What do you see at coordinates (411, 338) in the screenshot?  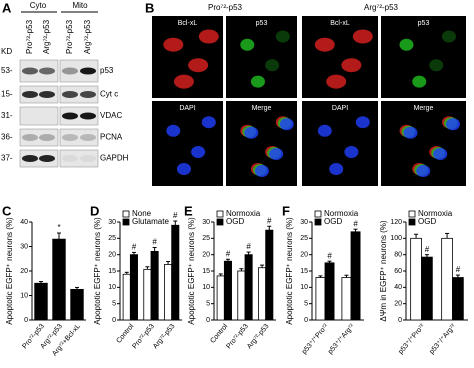 I see `x-tick-label: p53⁺/⁺Pro⁷²` at bounding box center [411, 338].